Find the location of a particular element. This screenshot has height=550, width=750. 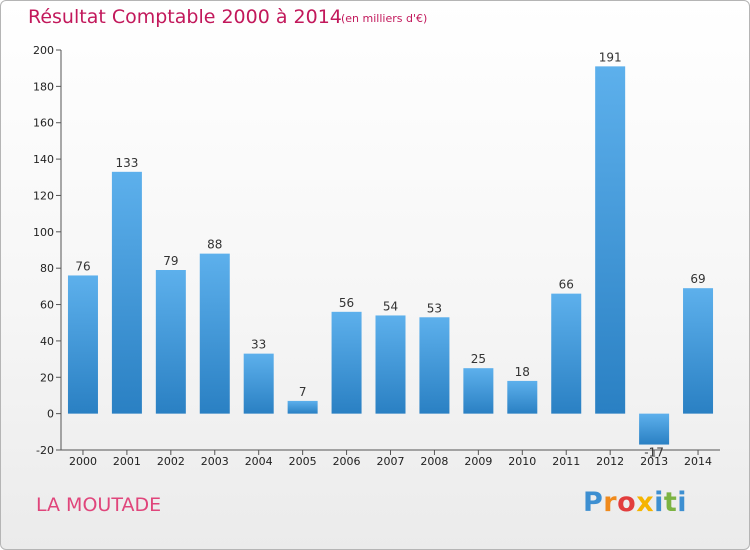

x-tick-label: 2000 is located at coordinates (83, 461).